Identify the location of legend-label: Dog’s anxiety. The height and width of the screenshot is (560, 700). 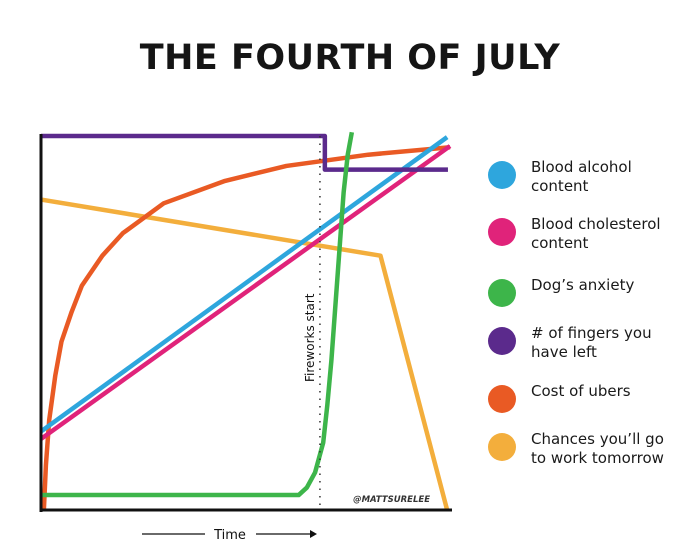
(583, 285).